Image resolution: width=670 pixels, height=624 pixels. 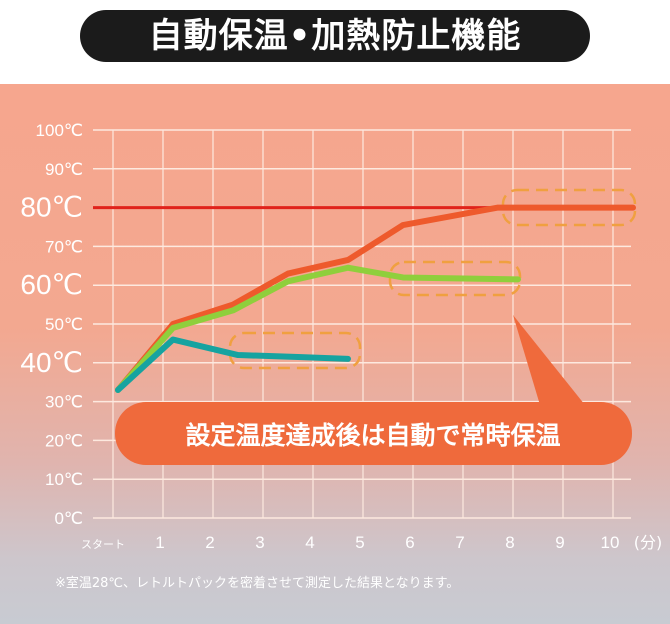 I want to click on x-tick-label: 10, so click(x=610, y=542).